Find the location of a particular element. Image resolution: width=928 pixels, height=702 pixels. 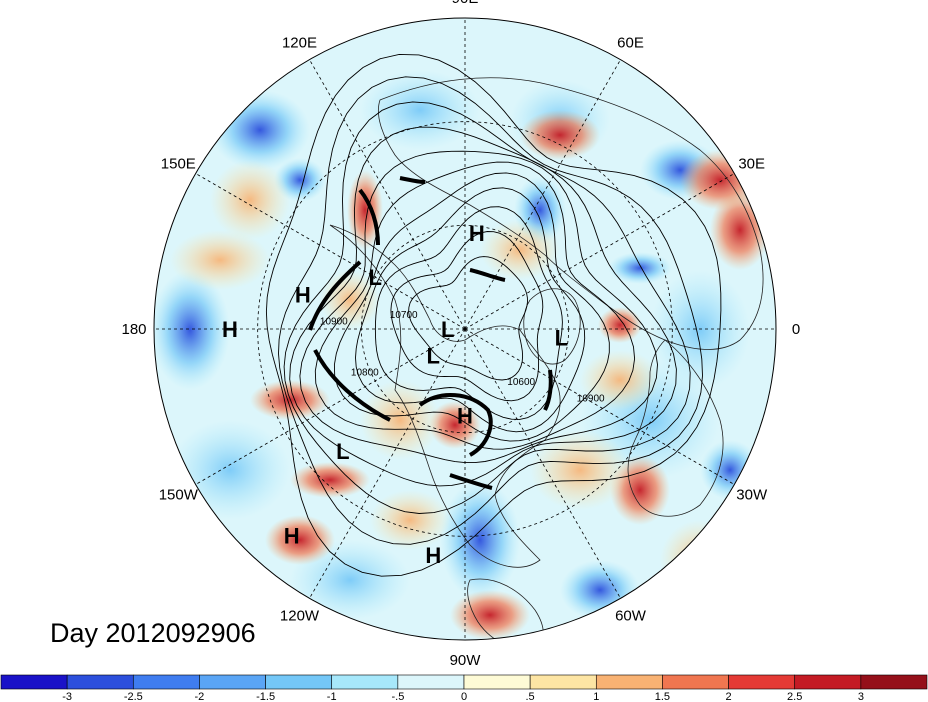

longitude-label: 120E is located at coordinates (299, 42).